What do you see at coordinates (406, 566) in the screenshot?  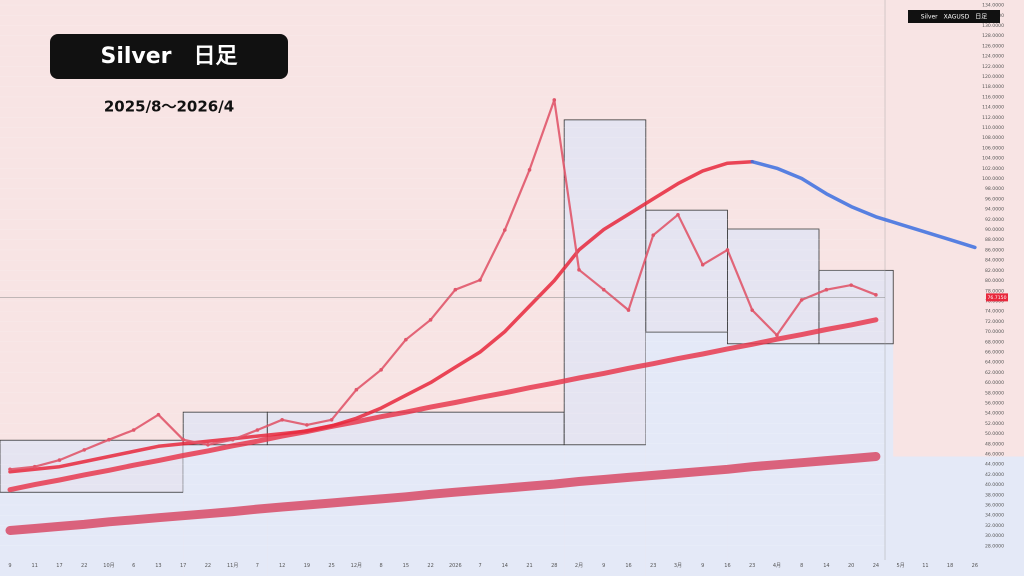 I see `x-tick-label: 15` at bounding box center [406, 566].